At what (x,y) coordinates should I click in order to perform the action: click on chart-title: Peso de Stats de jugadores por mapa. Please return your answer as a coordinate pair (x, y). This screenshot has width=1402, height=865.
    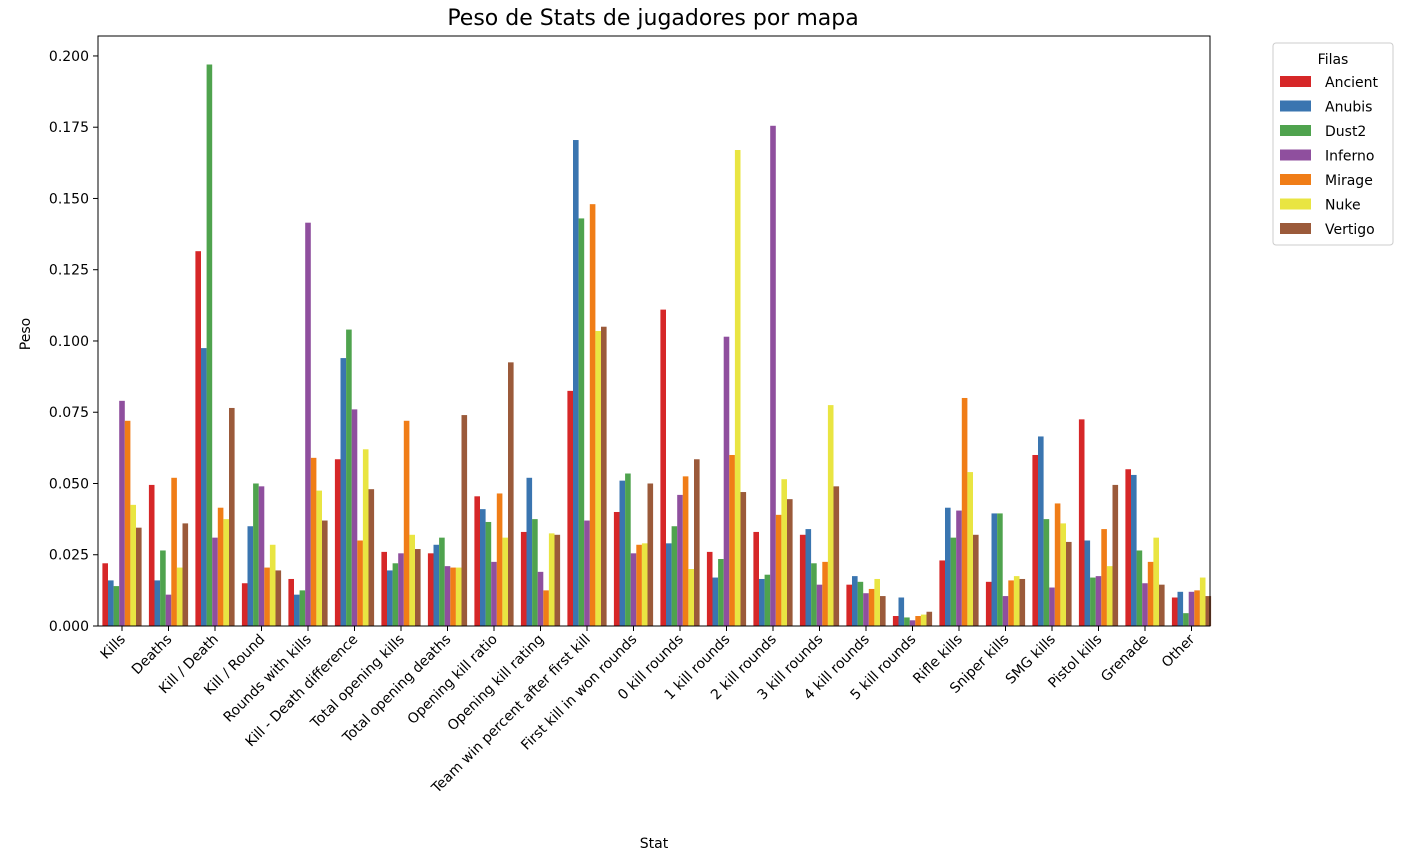
    Looking at the image, I should click on (652, 18).